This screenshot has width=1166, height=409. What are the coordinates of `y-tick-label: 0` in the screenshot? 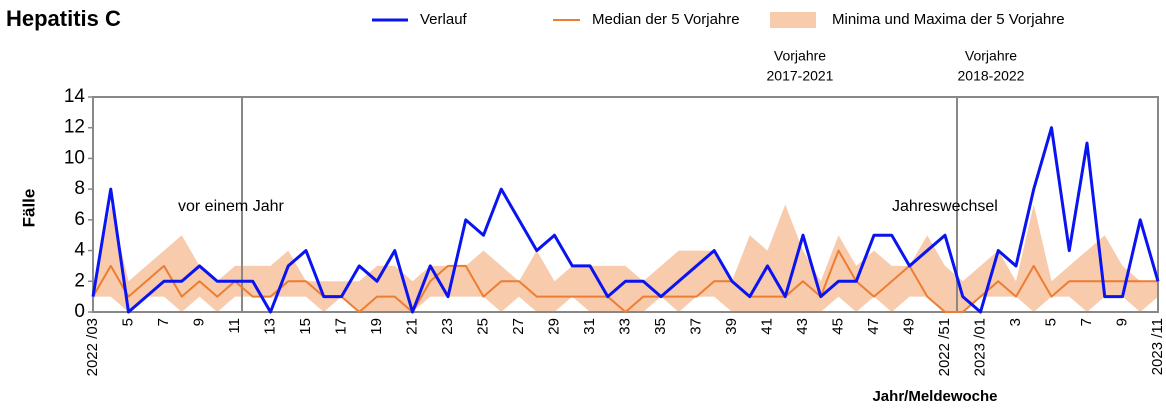 It's located at (79, 311).